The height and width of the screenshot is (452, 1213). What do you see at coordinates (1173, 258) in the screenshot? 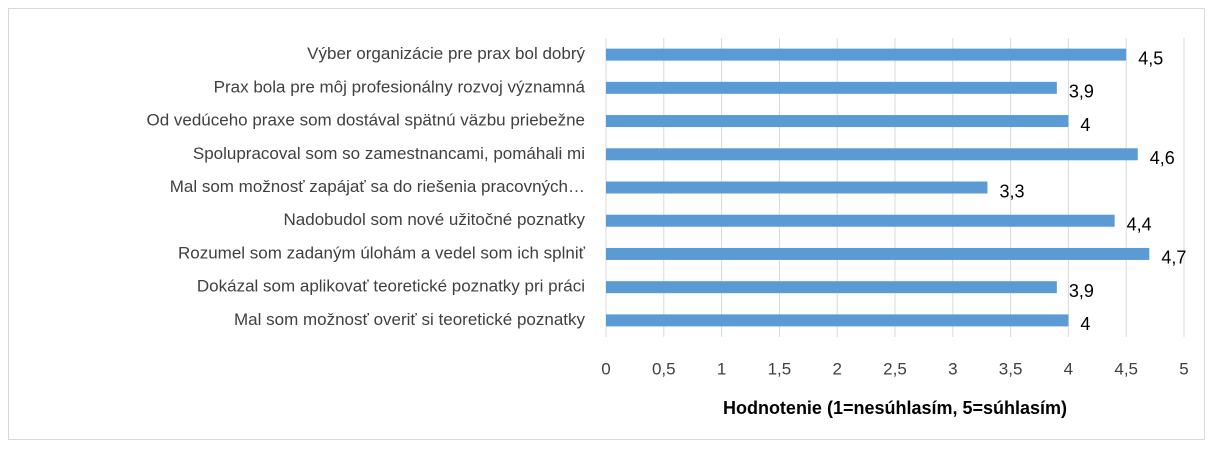
I see `data-label: 4,7` at bounding box center [1173, 258].